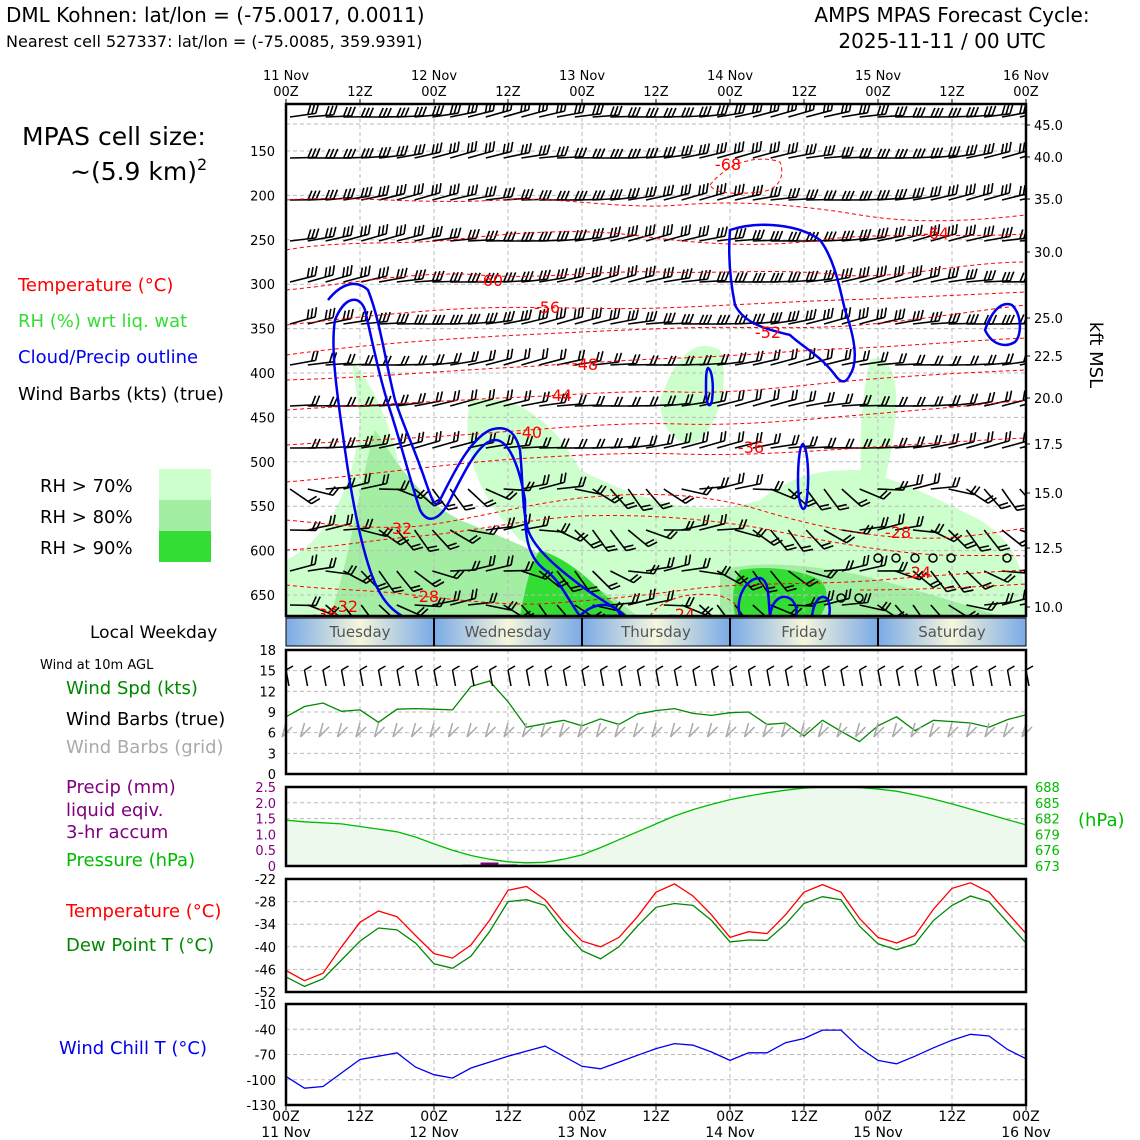 This screenshot has width=1140, height=1140. Describe the element at coordinates (262, 152) in the screenshot. I see `pressure-tick-label: 150` at that location.